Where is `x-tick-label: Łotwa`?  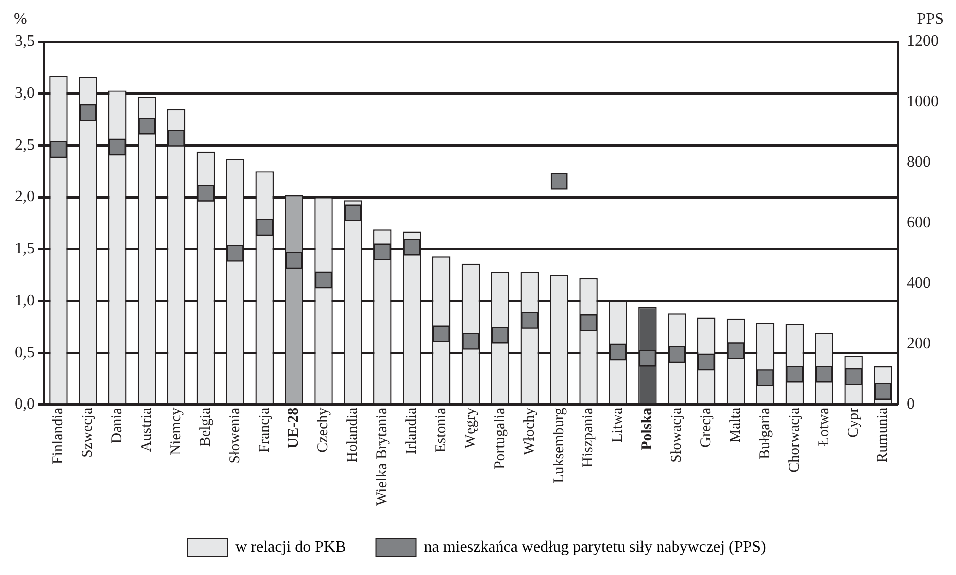 x-tick-label: Łotwa is located at coordinates (824, 427).